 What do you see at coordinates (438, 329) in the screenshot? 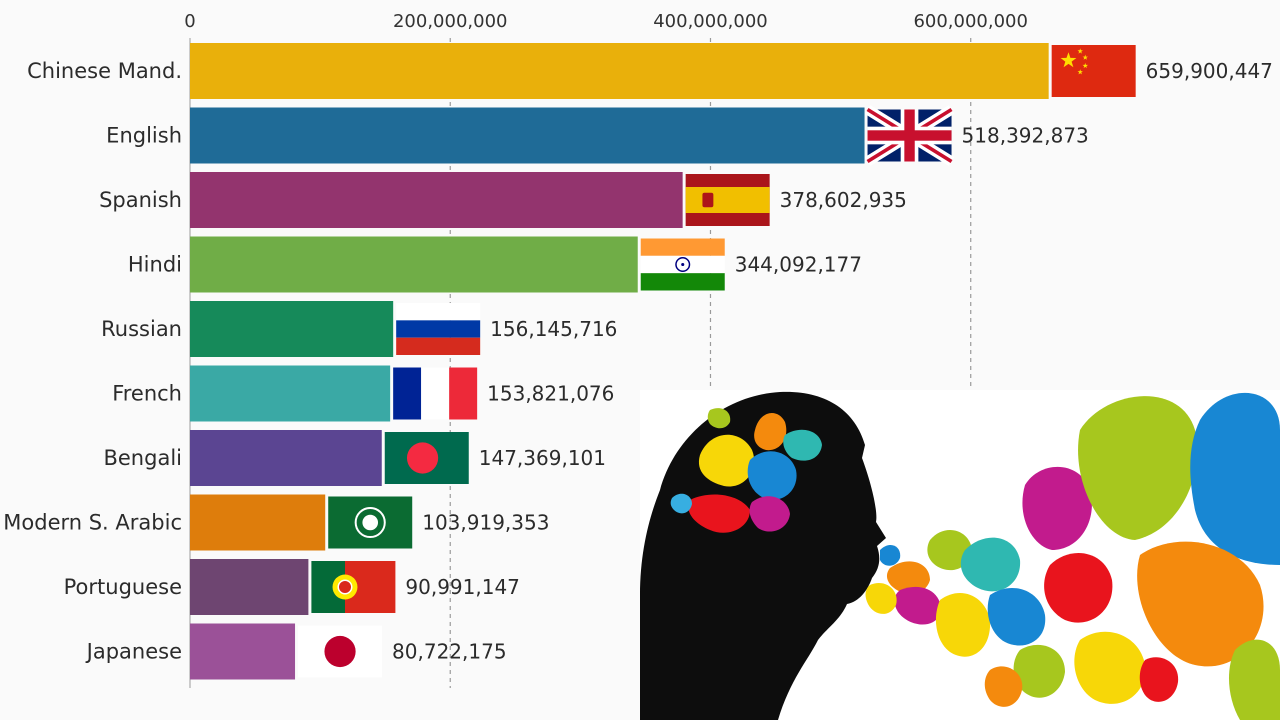
I see `russia-flag` at bounding box center [438, 329].